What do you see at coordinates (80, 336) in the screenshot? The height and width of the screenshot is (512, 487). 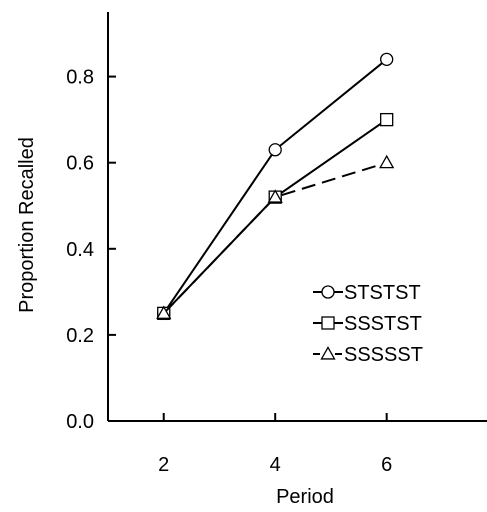 I see `y-tick-label: 0.2` at bounding box center [80, 336].